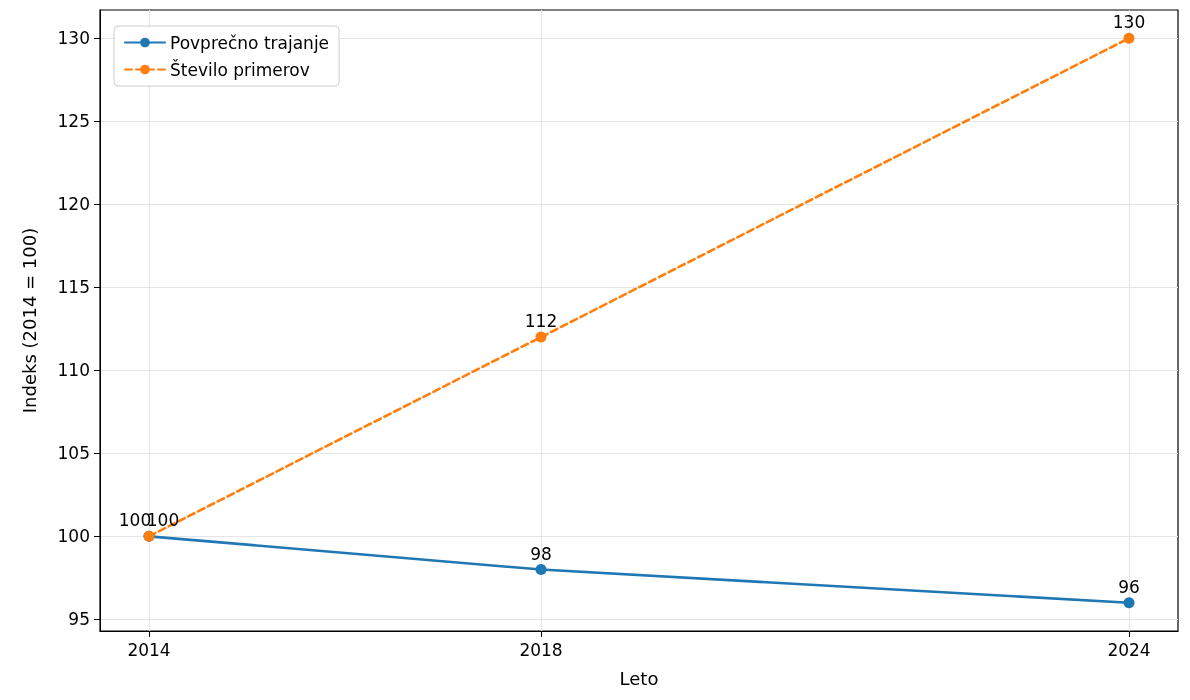 The image size is (1190, 700). What do you see at coordinates (541, 553) in the screenshot?
I see `data-label: 98` at bounding box center [541, 553].